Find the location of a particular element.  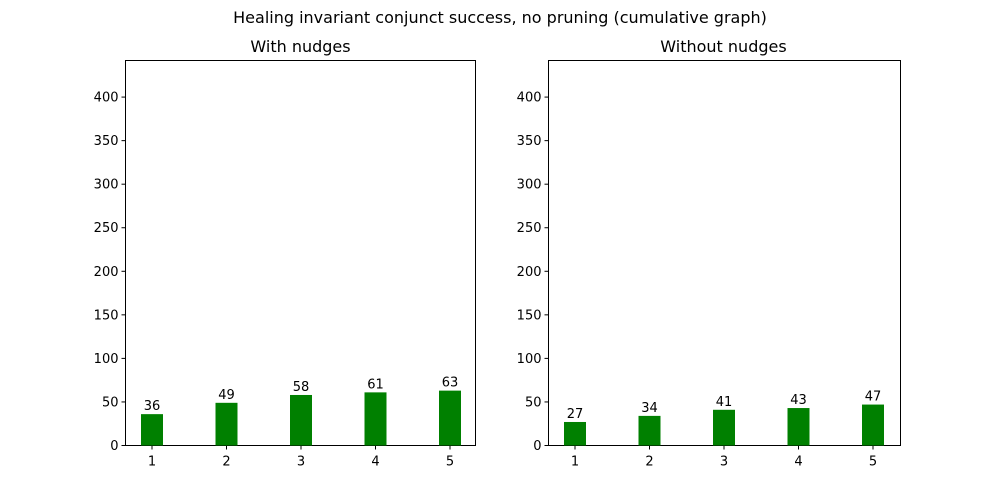

bar-value-label: 43 is located at coordinates (798, 400).